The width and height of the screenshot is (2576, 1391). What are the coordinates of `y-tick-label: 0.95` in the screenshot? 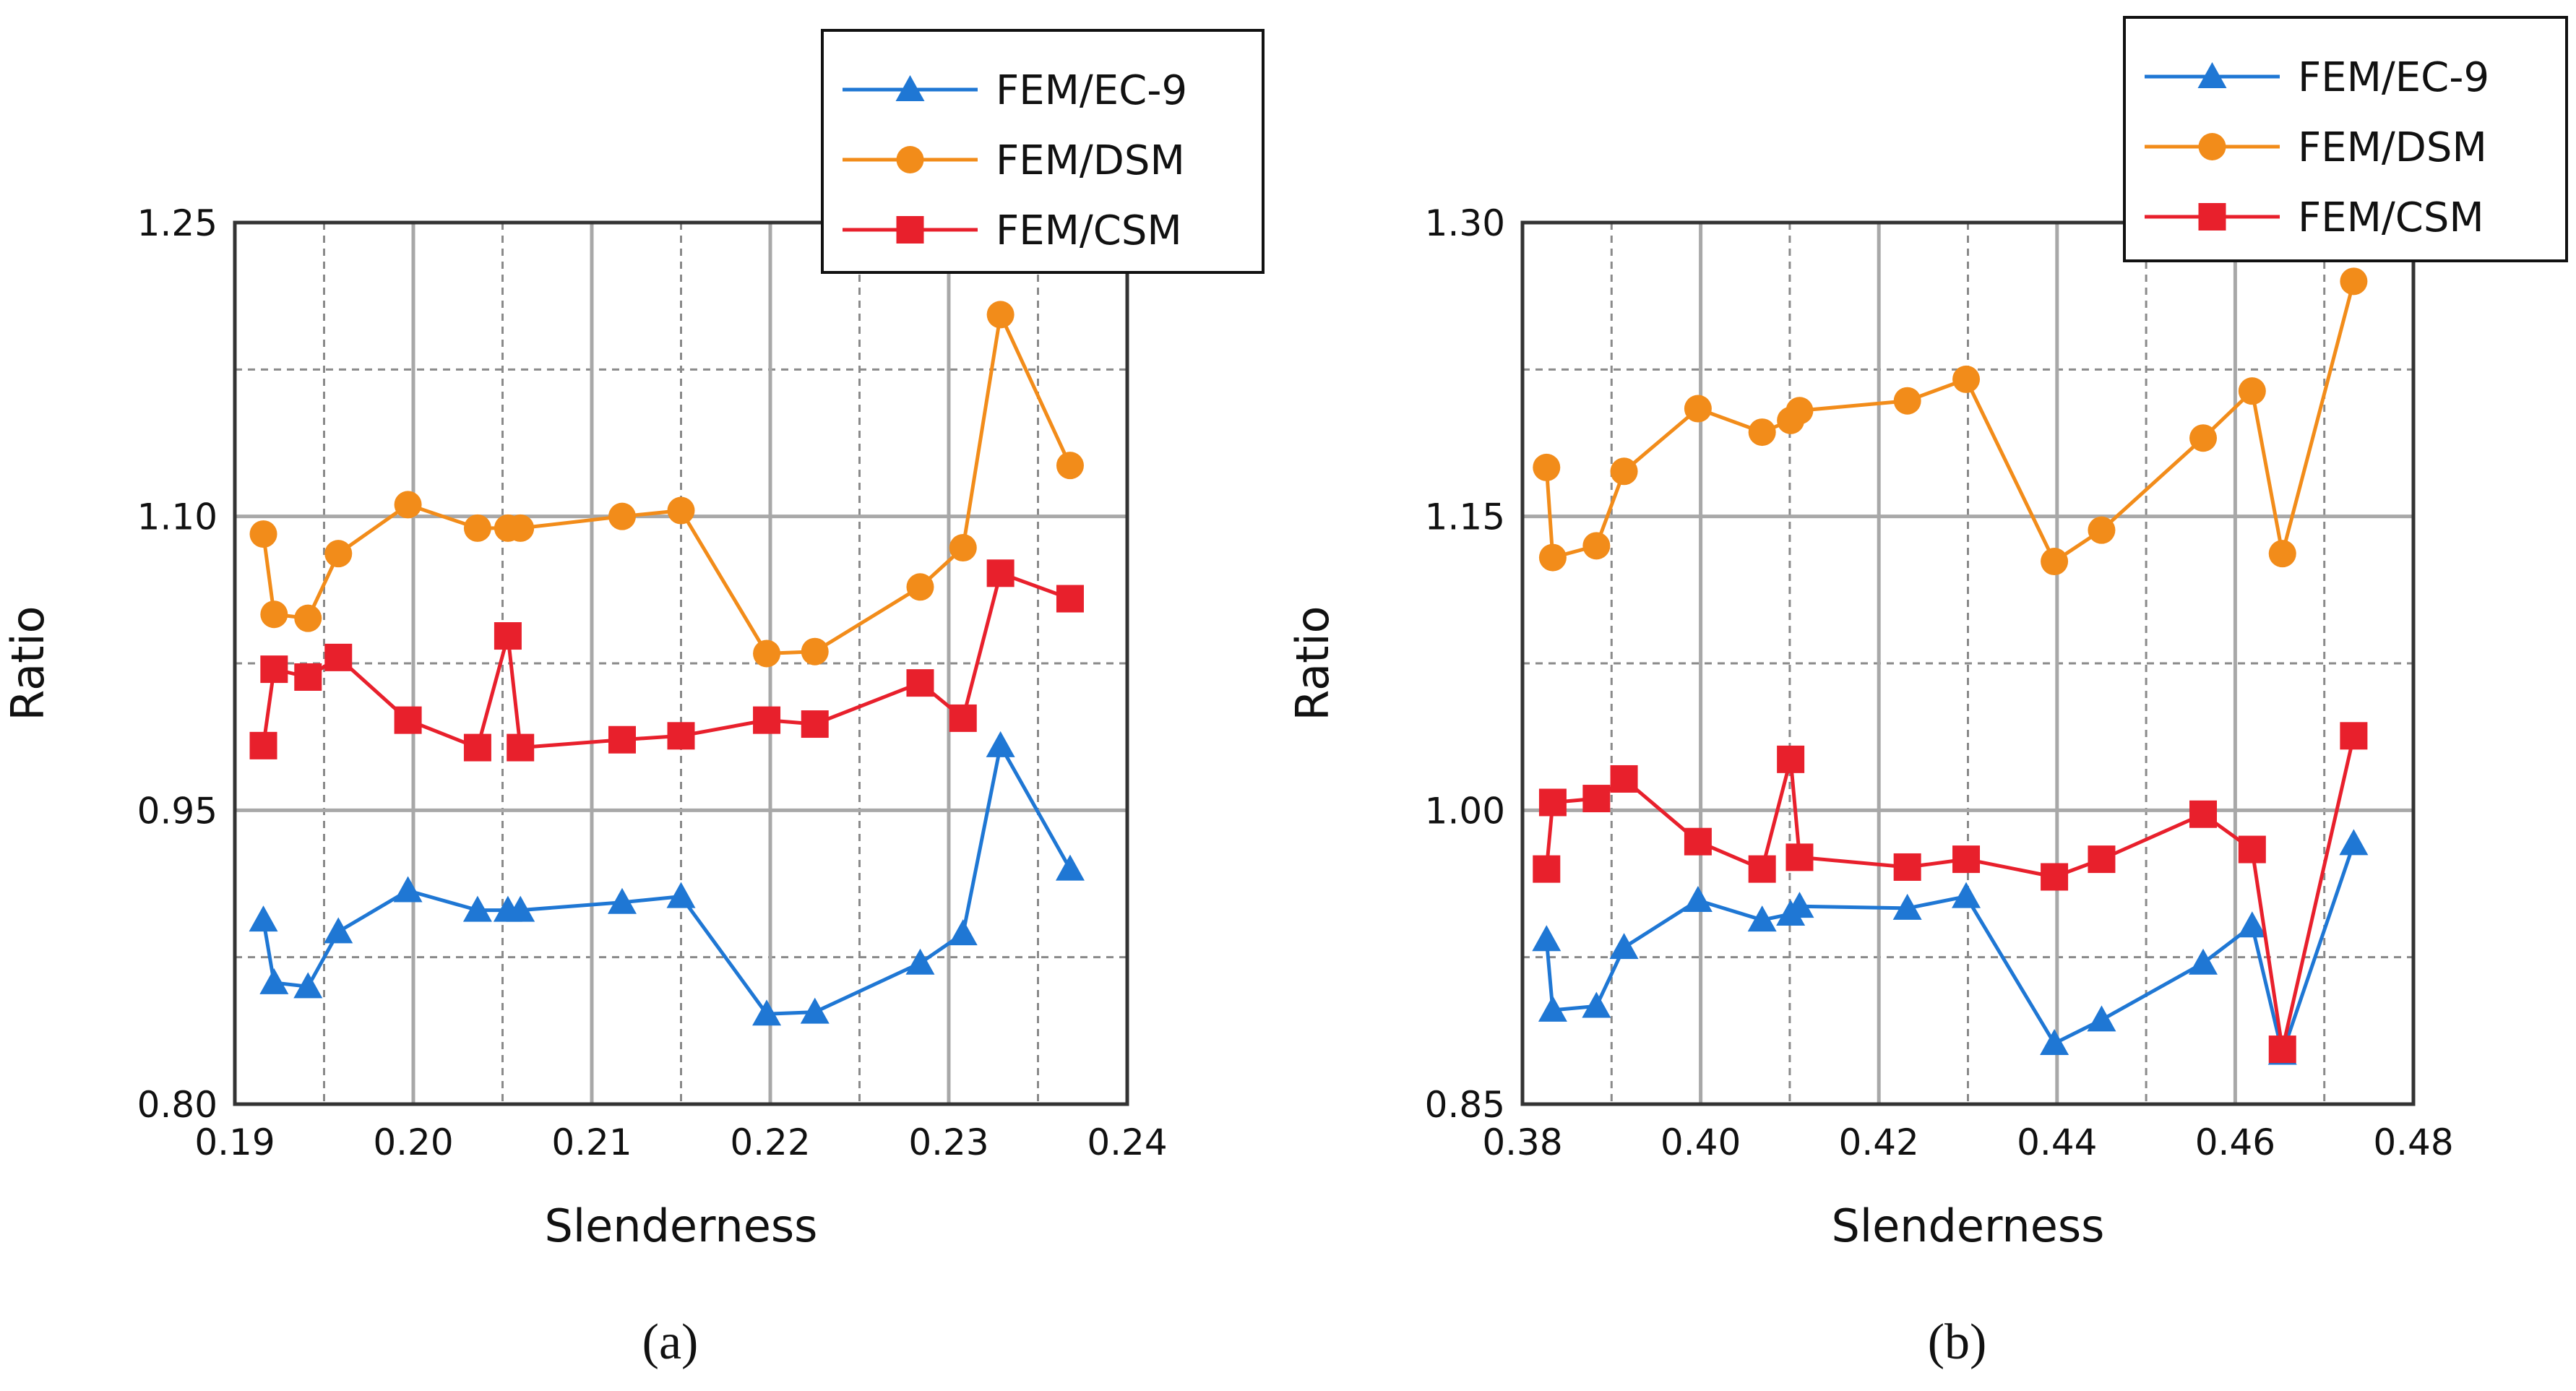 It's located at (177, 811).